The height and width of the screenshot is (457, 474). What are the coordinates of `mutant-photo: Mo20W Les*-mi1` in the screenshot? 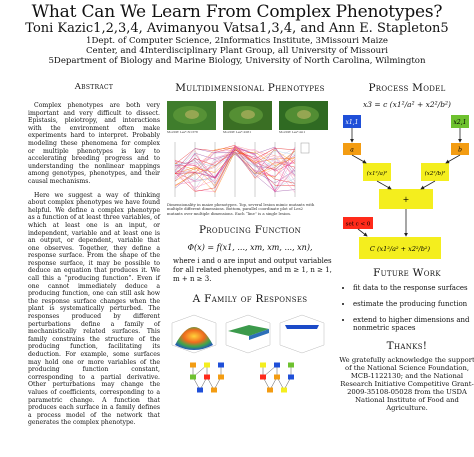 It's located at (303, 118).